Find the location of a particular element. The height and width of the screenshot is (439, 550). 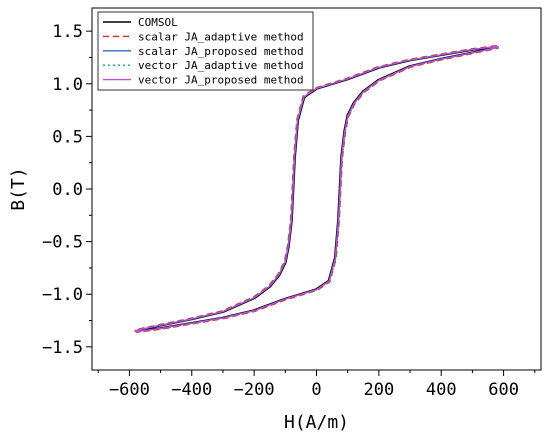

x-tick-label: 400 is located at coordinates (441, 390).